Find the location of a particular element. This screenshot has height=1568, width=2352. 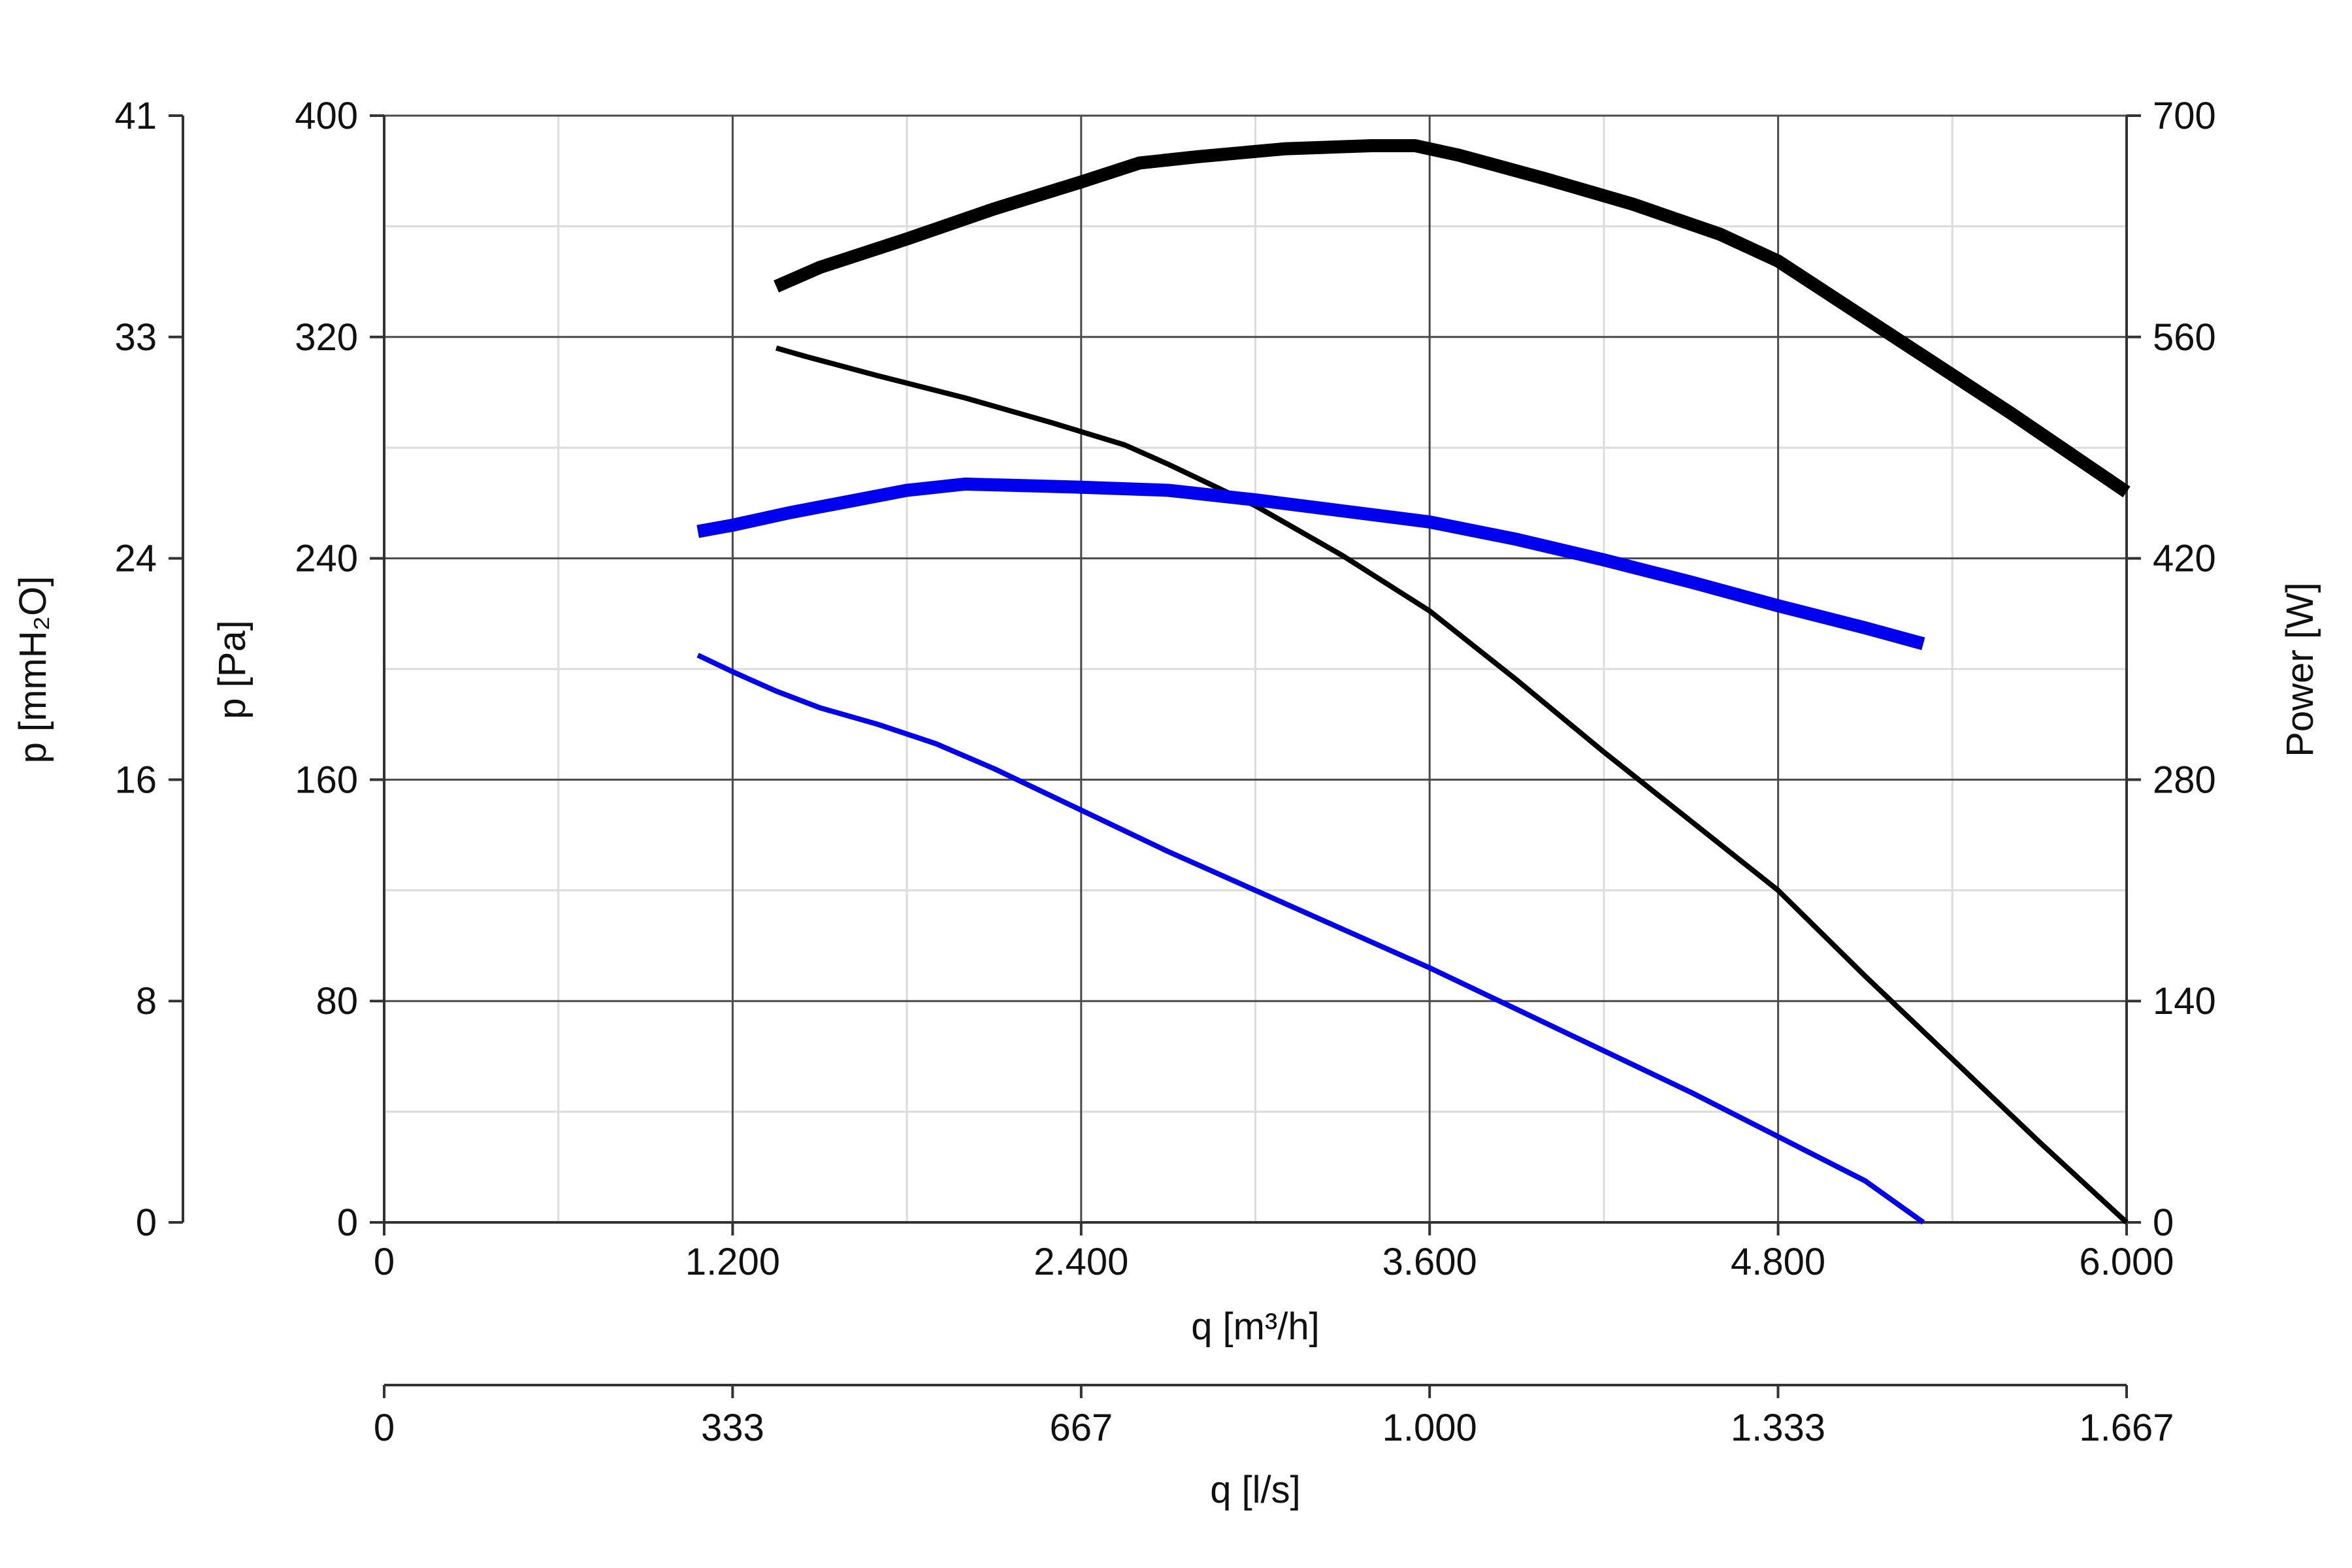

ls-tick-label: 1.667 is located at coordinates (2126, 1428).